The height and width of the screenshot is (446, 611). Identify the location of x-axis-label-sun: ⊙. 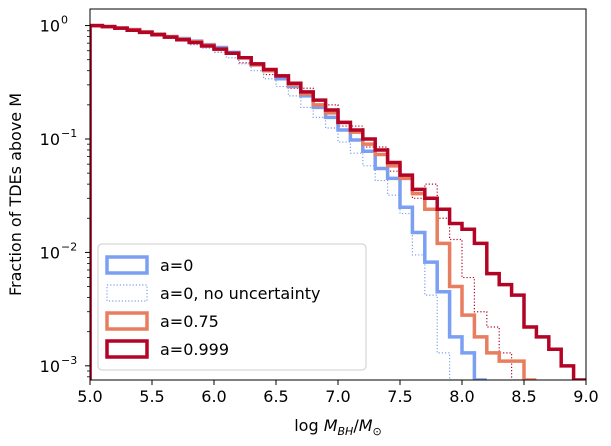
(377, 431).